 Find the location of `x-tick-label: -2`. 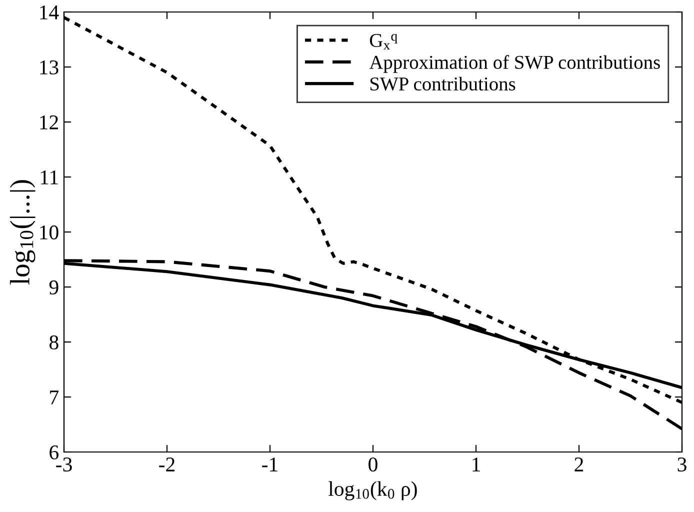

x-tick-label: -2 is located at coordinates (167, 465).